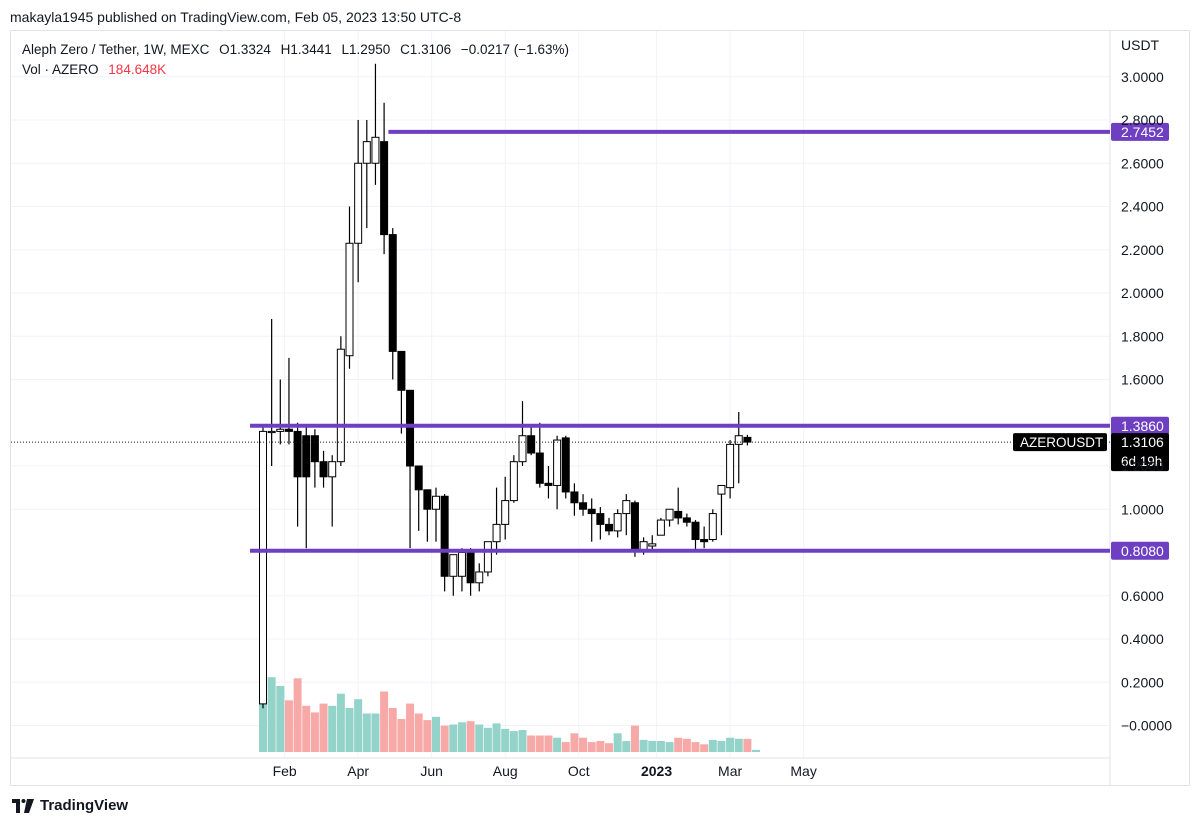 This screenshot has height=826, width=1200. Describe the element at coordinates (656, 771) in the screenshot. I see `time-tick-label: 2023` at that location.